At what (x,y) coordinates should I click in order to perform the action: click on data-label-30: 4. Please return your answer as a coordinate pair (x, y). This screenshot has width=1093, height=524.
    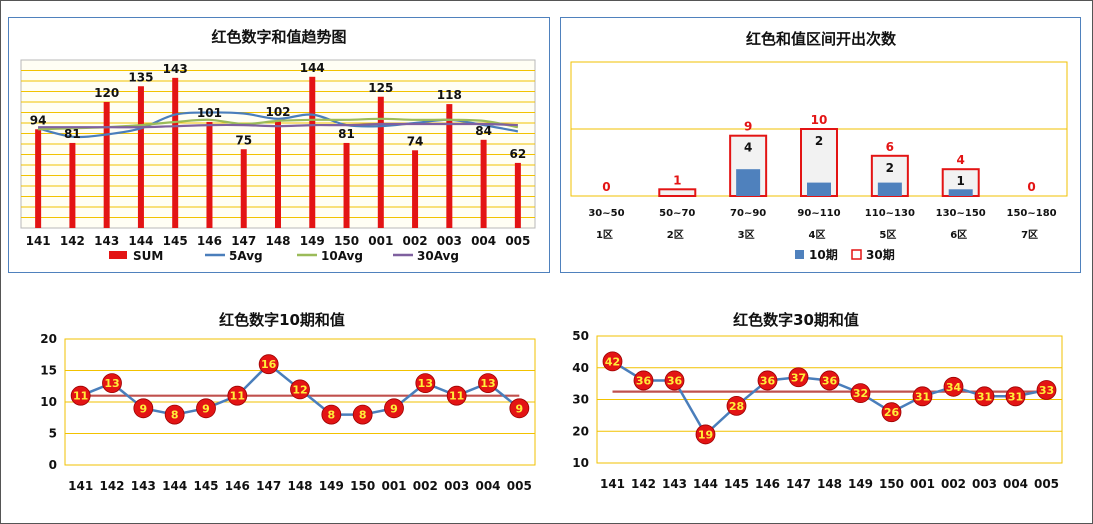
    Looking at the image, I should click on (961, 160).